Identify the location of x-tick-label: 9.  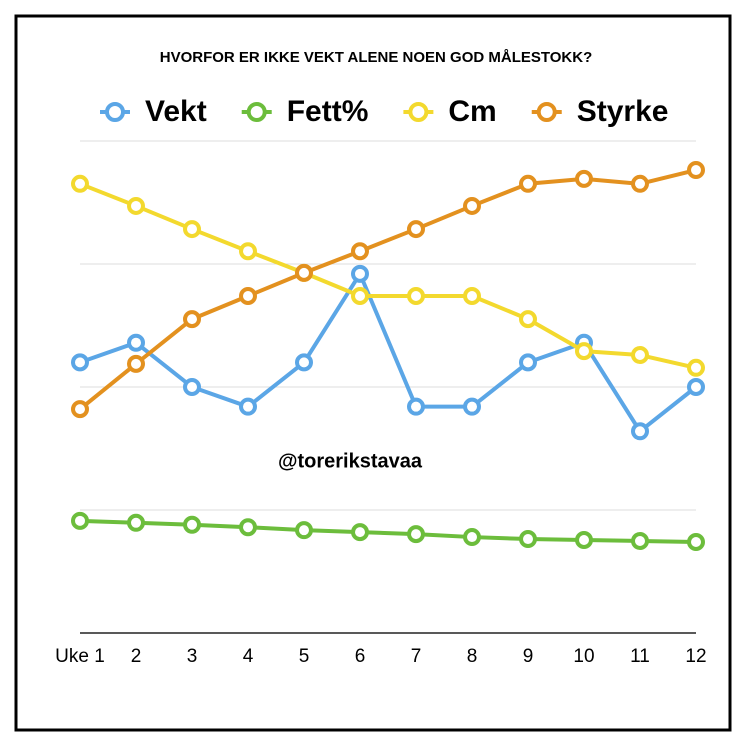
(528, 656).